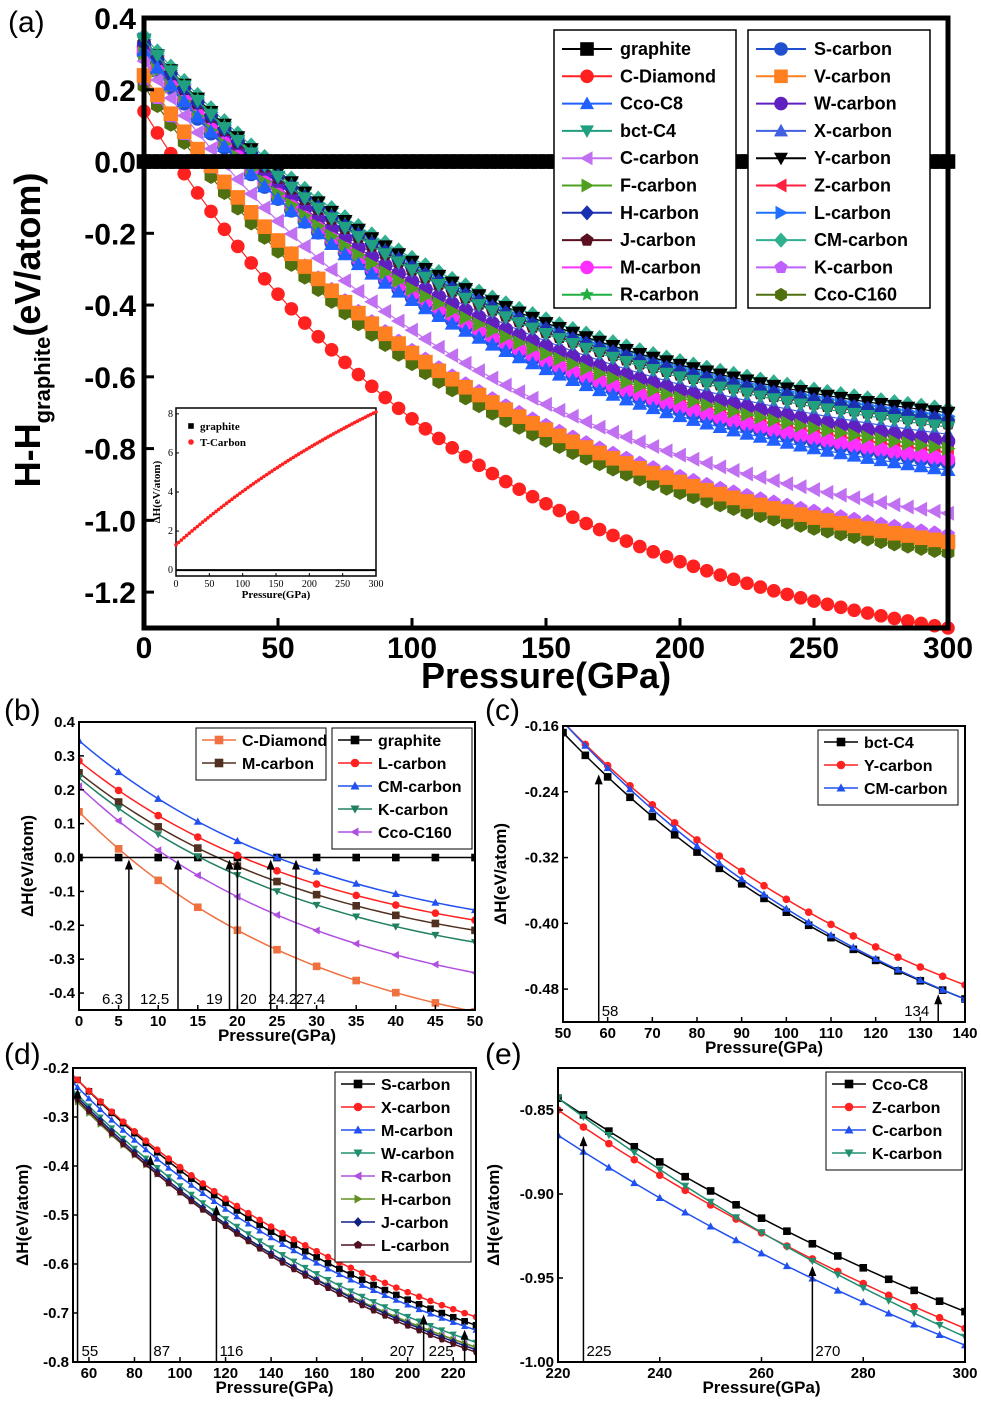 Image resolution: width=981 pixels, height=1408 pixels. Describe the element at coordinates (277, 1035) in the screenshot. I see `x-axis-label: Pressure(GPa)` at that location.